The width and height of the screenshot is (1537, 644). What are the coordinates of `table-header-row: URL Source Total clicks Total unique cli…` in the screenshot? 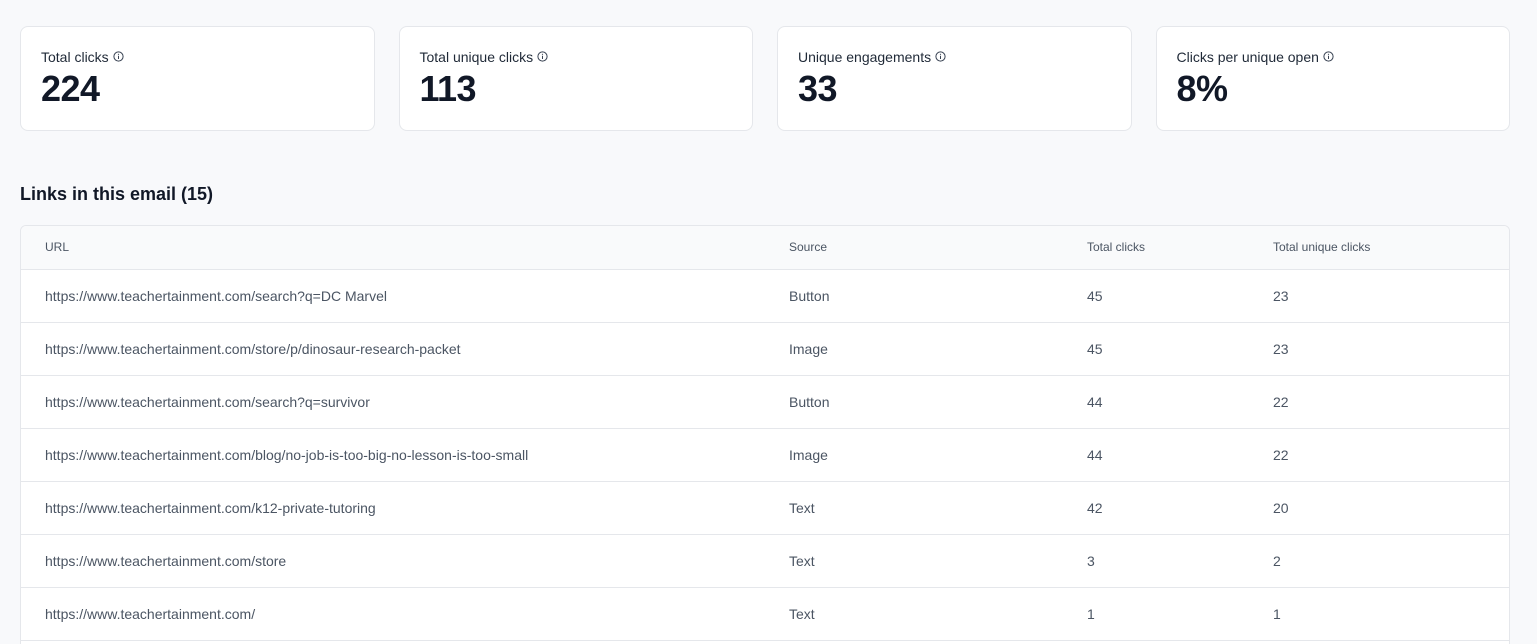 It's located at (765, 248).